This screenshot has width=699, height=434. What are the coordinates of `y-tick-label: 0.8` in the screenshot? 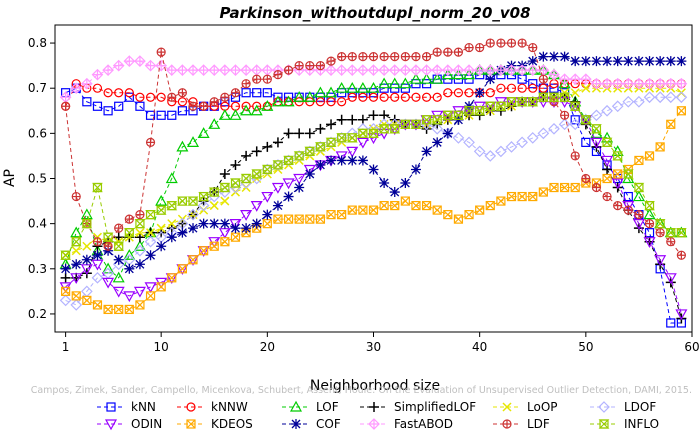 It's located at (37, 43).